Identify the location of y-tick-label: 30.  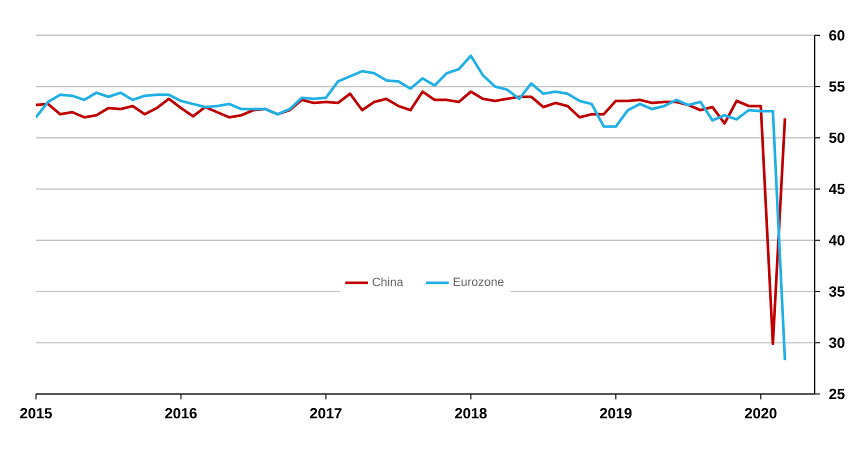
(836, 343).